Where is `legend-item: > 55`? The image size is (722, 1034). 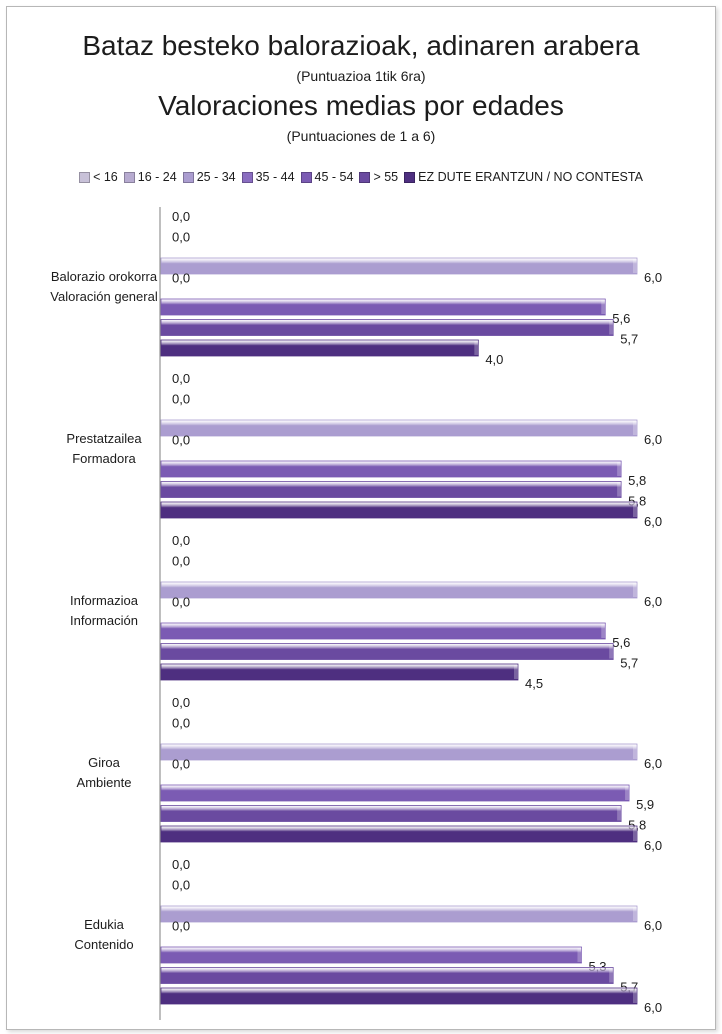
legend-item: > 55 is located at coordinates (378, 177).